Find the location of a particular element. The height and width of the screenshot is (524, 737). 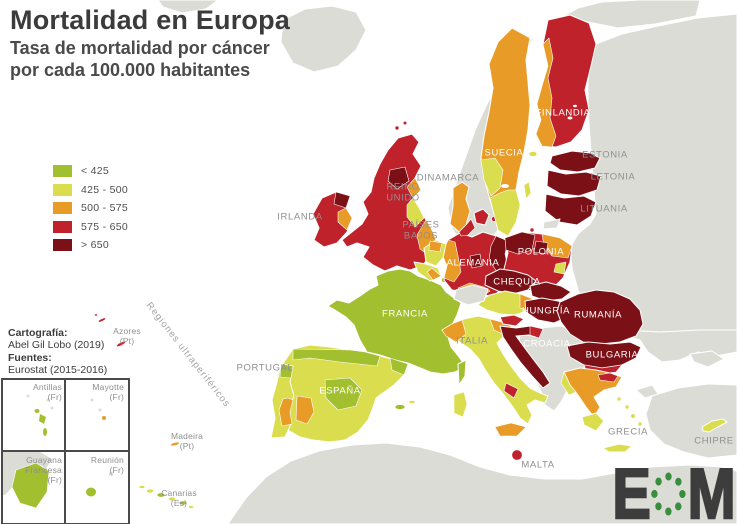

logo-letter-e: E is located at coordinates (631, 496).